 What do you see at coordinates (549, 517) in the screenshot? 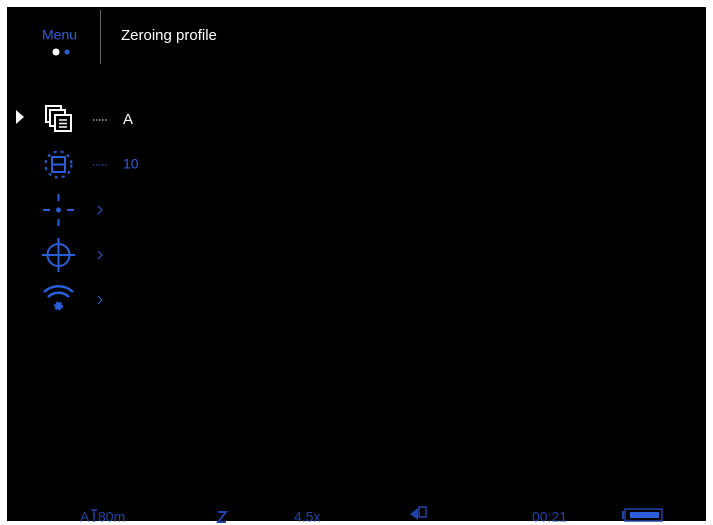
I see `clock: 00:21` at bounding box center [549, 517].